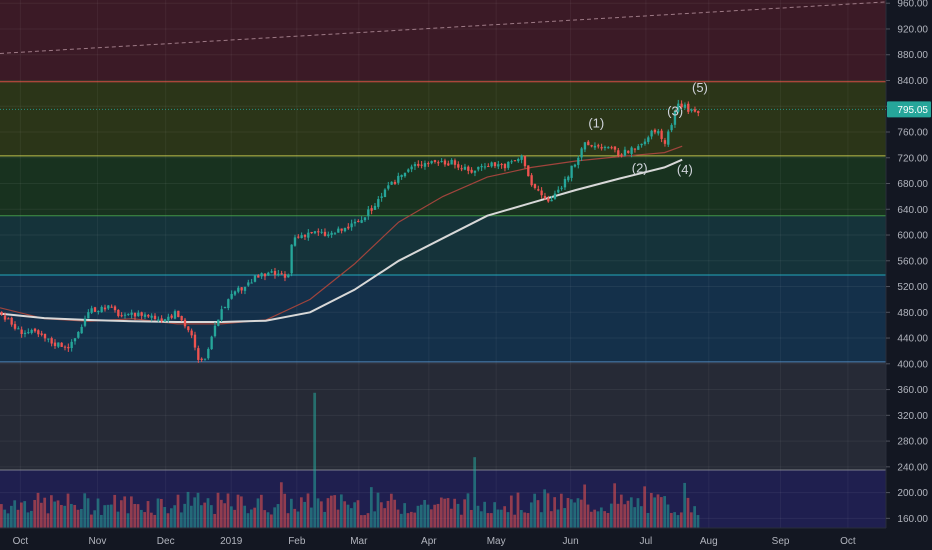  I want to click on y-tick-label-6: 720.00, so click(912, 158).